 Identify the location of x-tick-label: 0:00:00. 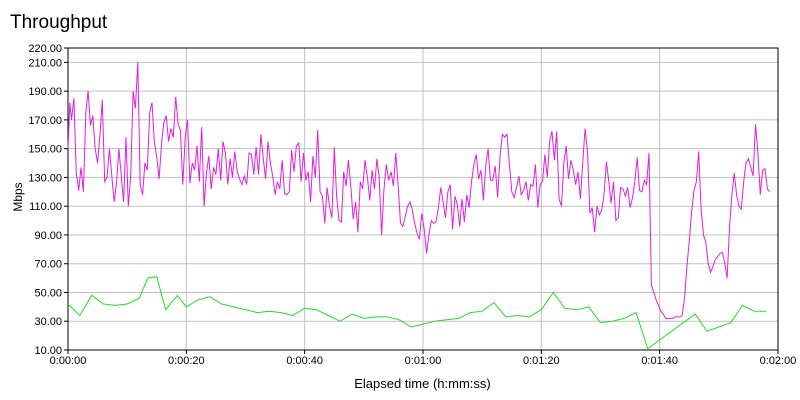
(68, 361).